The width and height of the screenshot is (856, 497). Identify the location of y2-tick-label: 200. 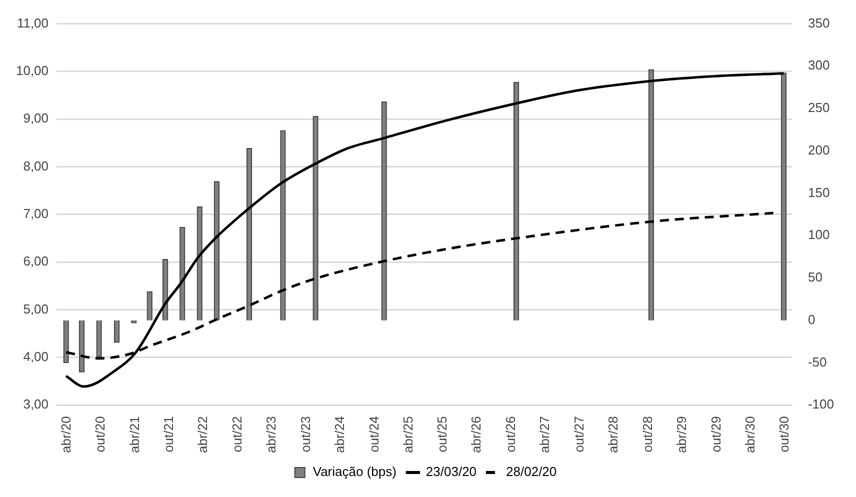
(819, 150).